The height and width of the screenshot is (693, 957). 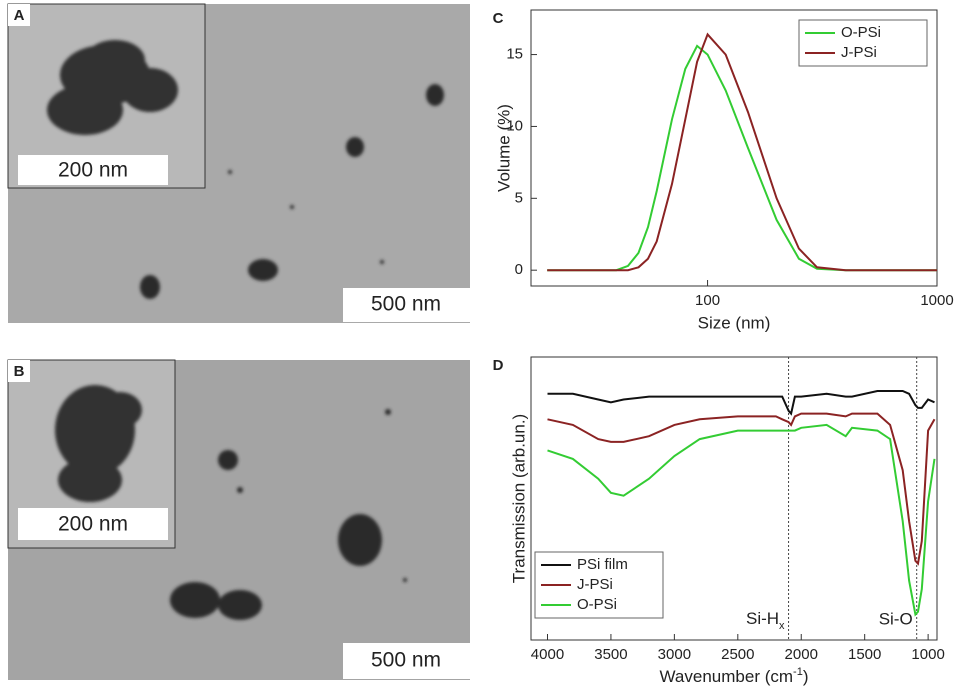 I want to click on panel-label: A, so click(x=19, y=15).